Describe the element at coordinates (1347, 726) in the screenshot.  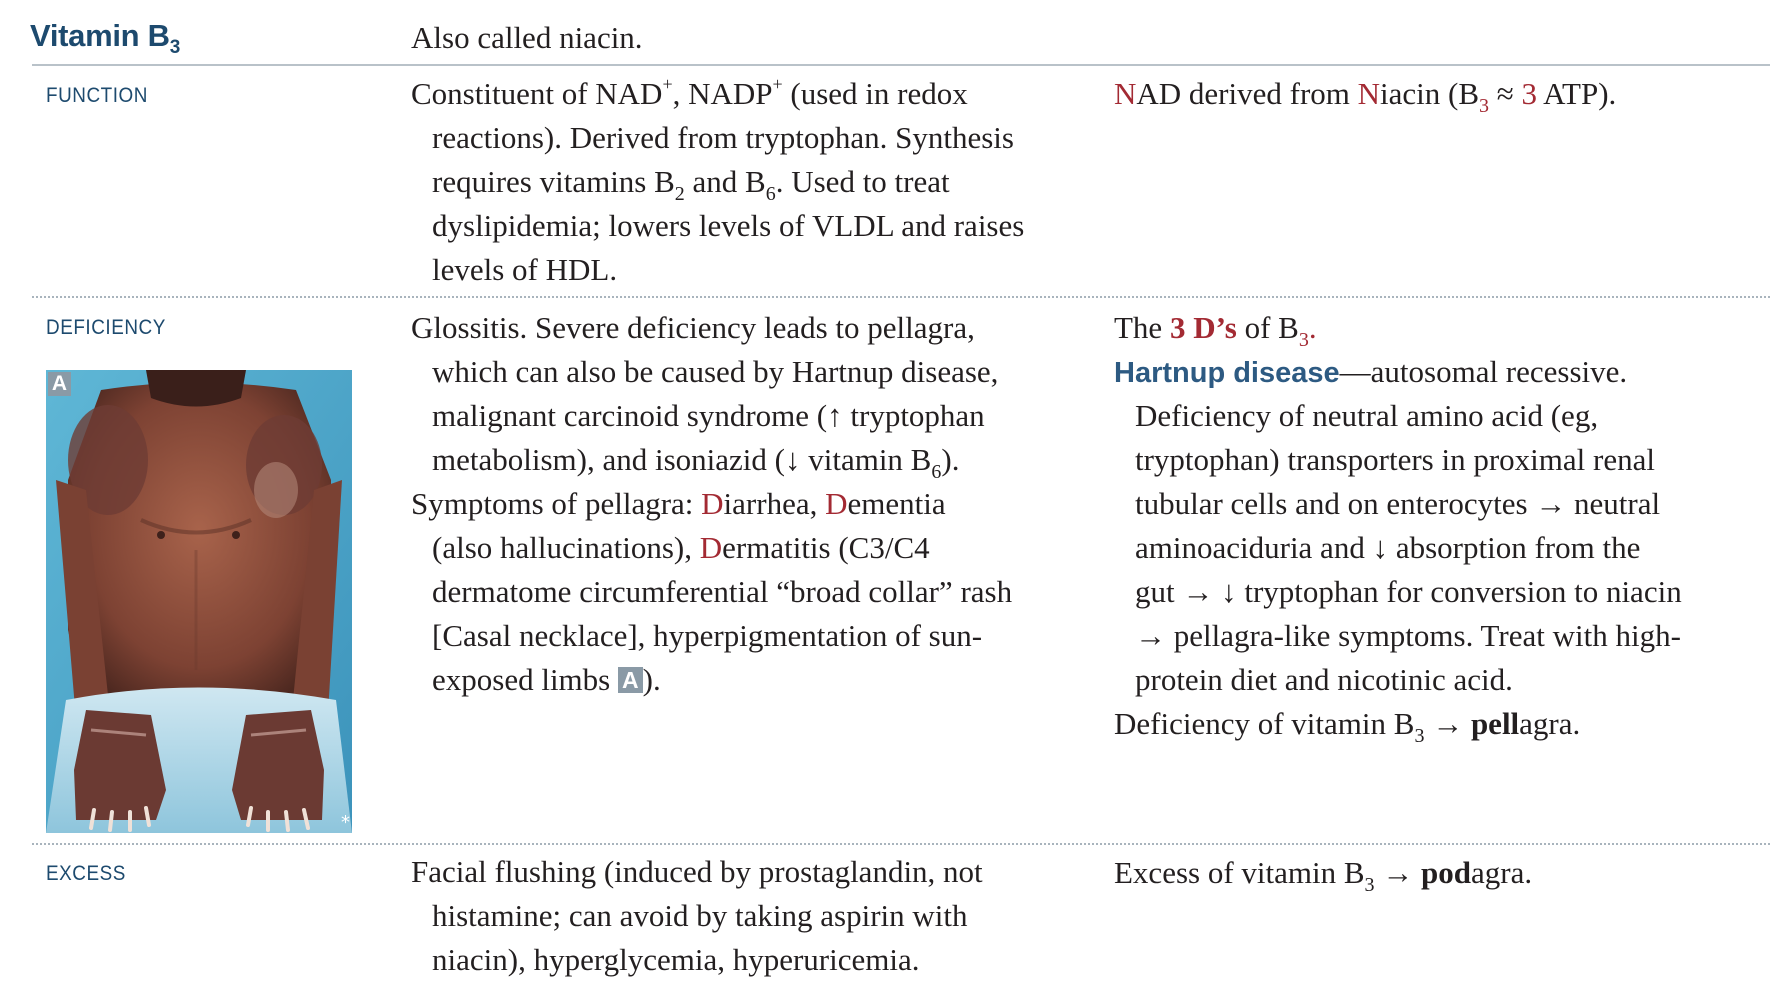
I see `deficiency-notes-line-10: Deficiency of vitamin B3 → pellagra.` at that location.